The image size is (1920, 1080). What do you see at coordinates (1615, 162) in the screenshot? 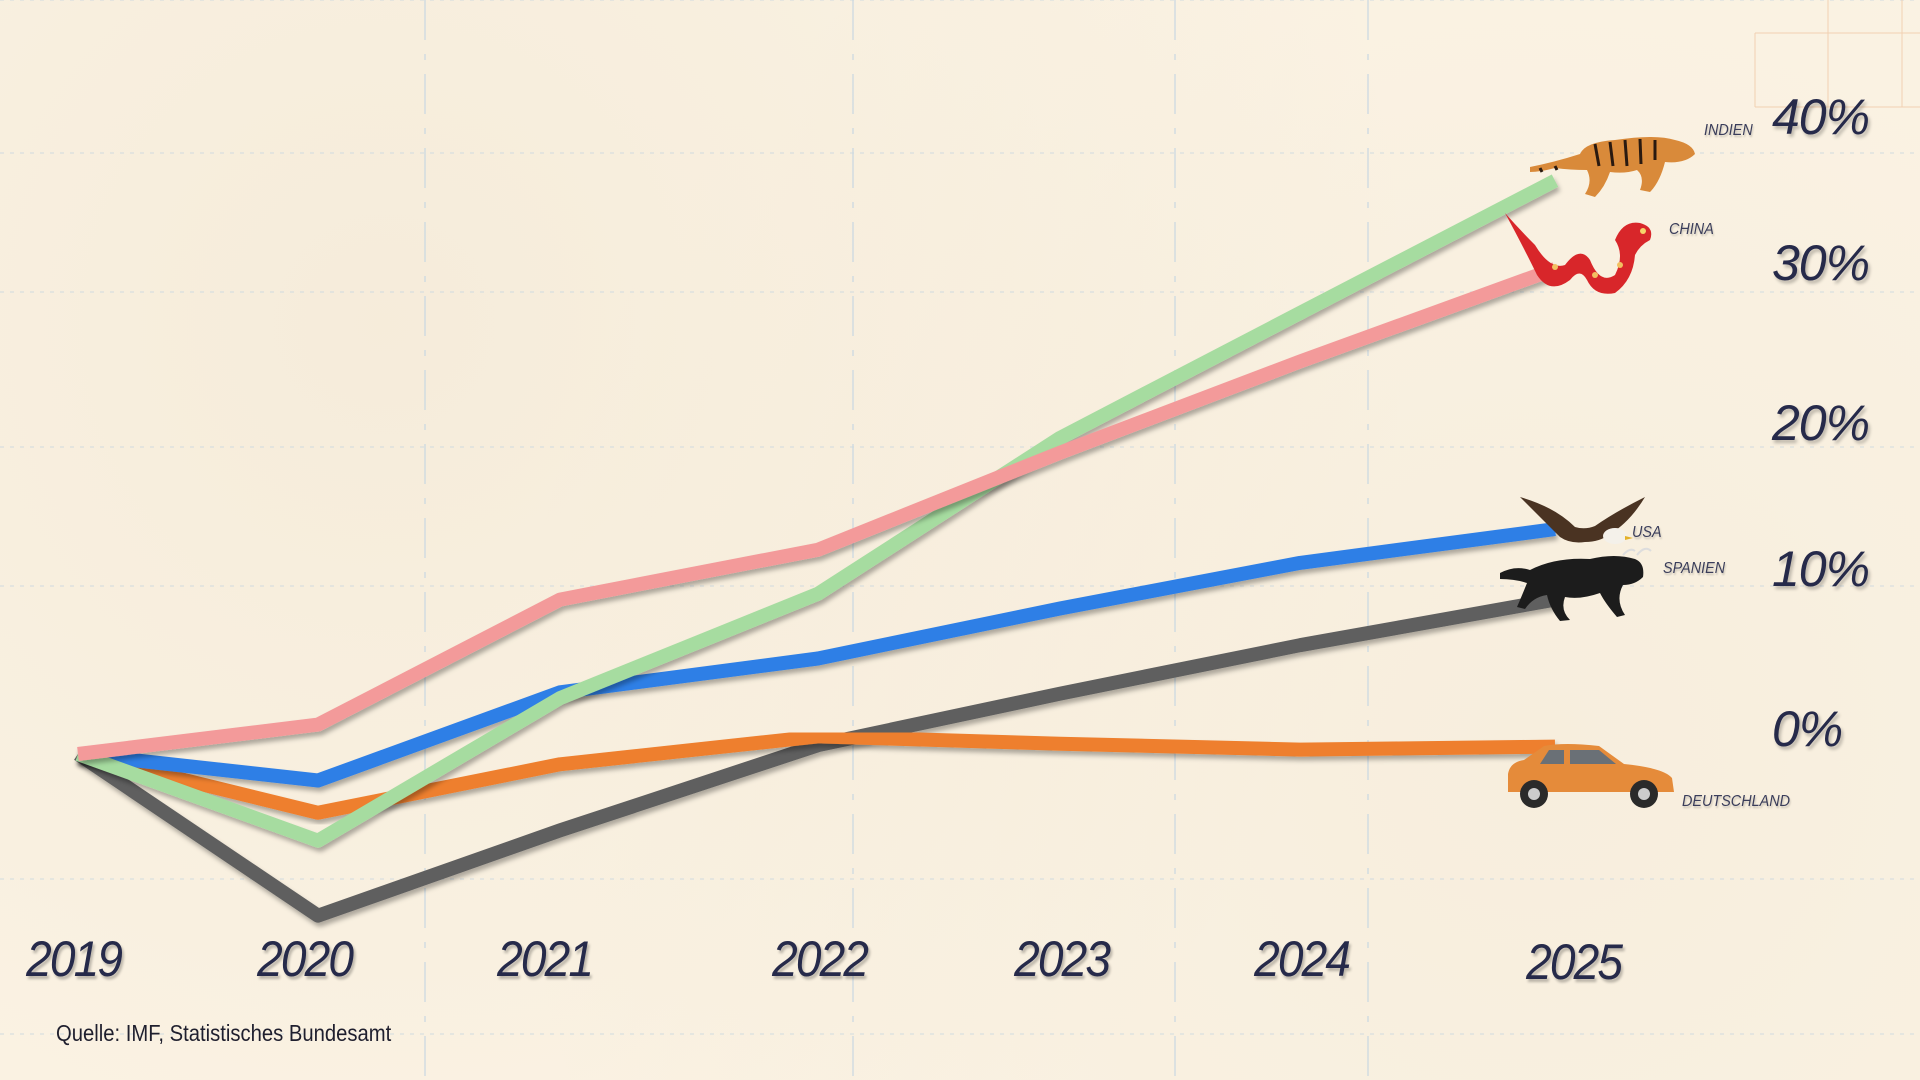
I see `tiger-icon` at bounding box center [1615, 162].